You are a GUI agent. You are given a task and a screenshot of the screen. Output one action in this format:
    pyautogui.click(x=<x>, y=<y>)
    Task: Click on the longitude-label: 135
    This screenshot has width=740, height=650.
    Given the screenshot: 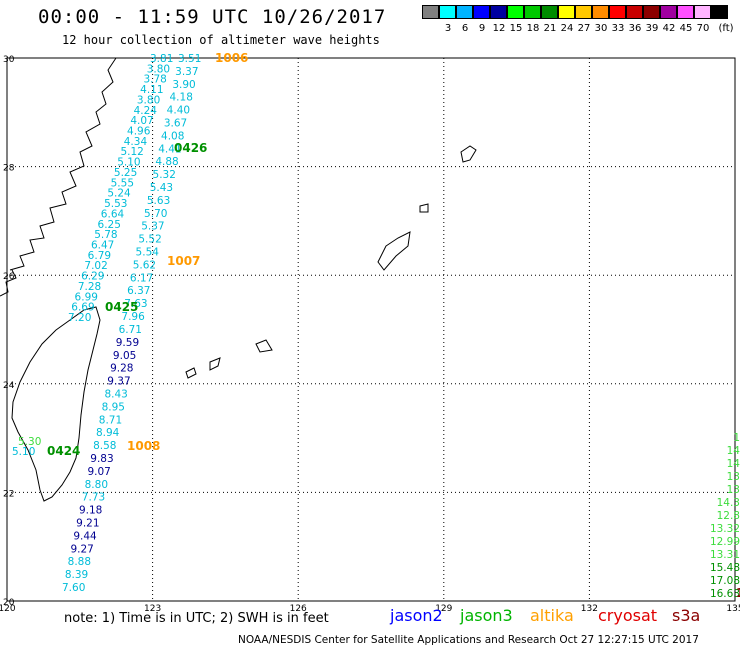 What is the action you would take?
    pyautogui.click(x=733, y=609)
    